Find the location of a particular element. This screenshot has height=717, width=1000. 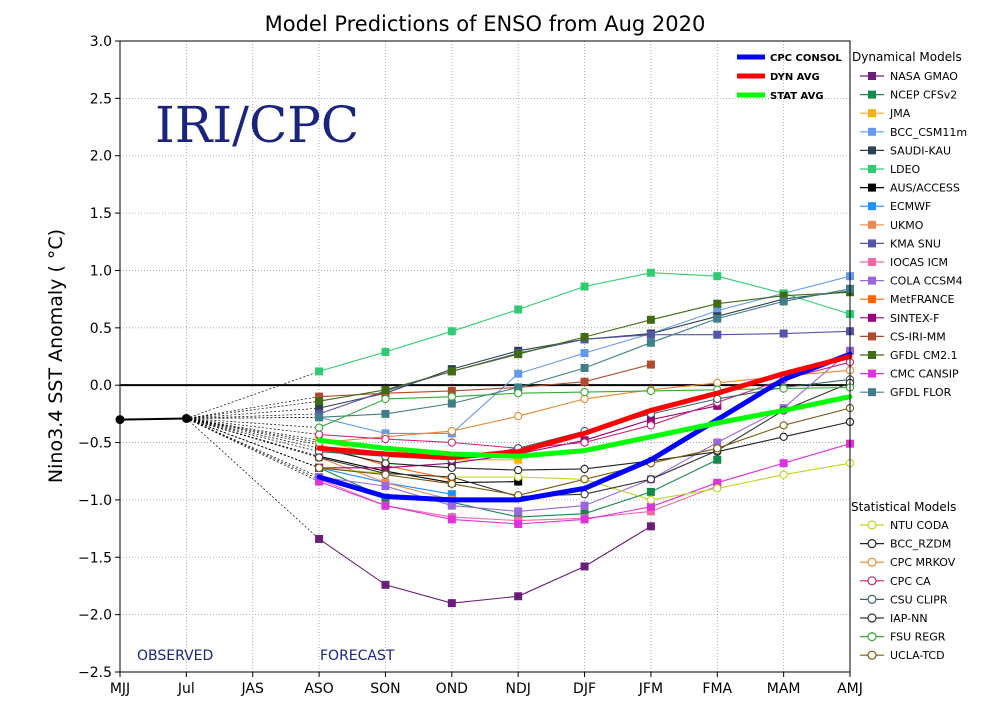

y-tick-label: 2.5 is located at coordinates (101, 99).